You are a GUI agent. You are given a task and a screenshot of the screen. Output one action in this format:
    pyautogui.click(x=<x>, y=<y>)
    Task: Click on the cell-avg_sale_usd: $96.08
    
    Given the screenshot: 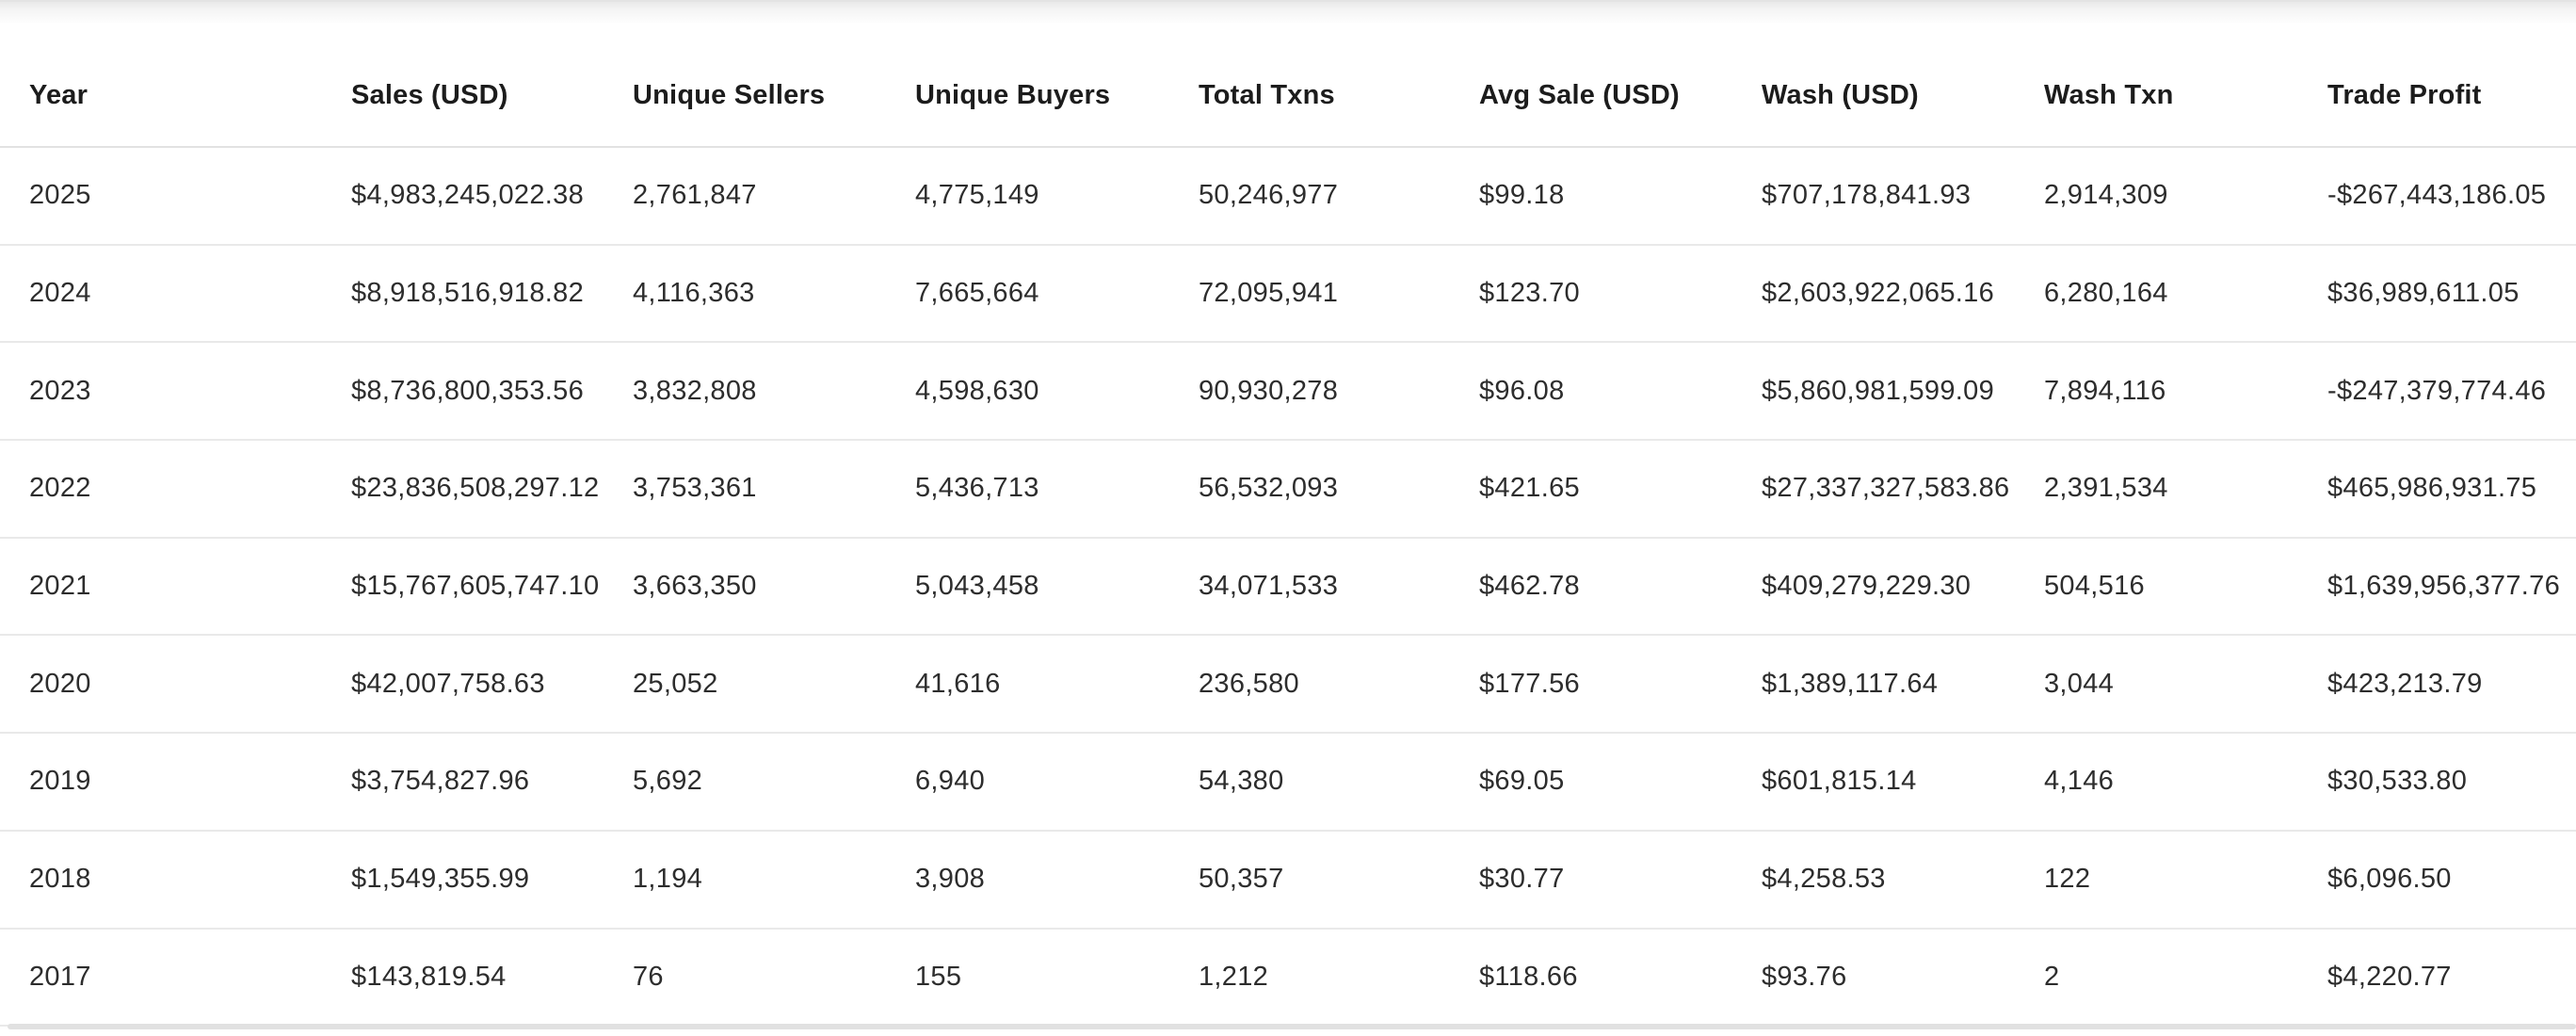 What is the action you would take?
    pyautogui.click(x=1522, y=390)
    